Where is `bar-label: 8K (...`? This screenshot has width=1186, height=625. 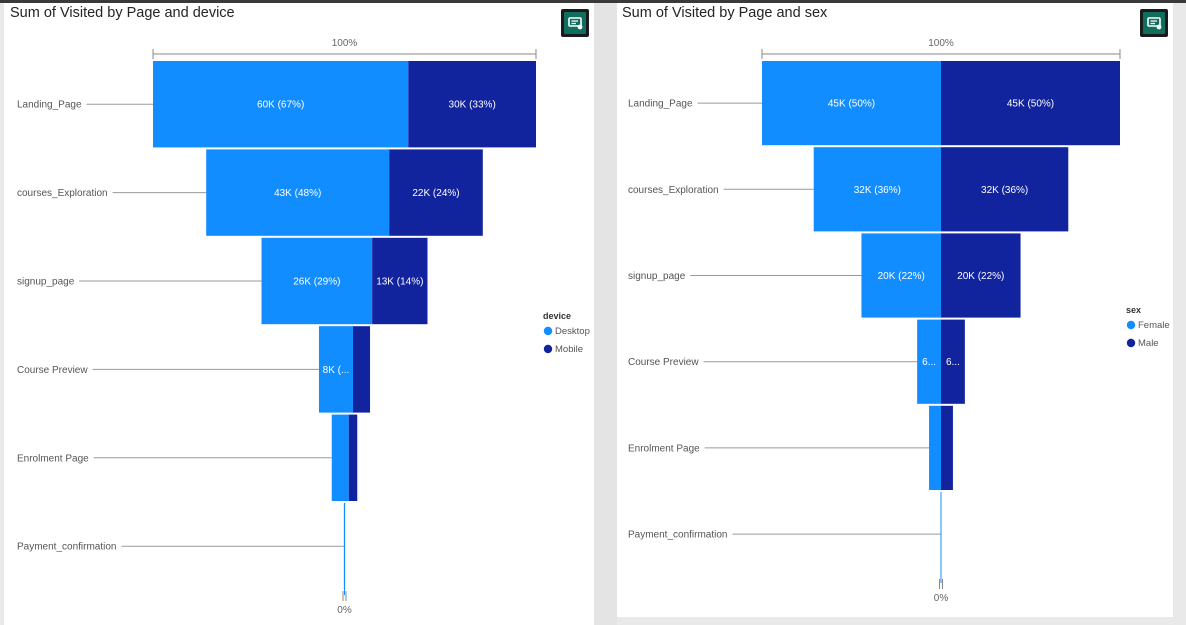
bar-label: 8K (... is located at coordinates (336, 370).